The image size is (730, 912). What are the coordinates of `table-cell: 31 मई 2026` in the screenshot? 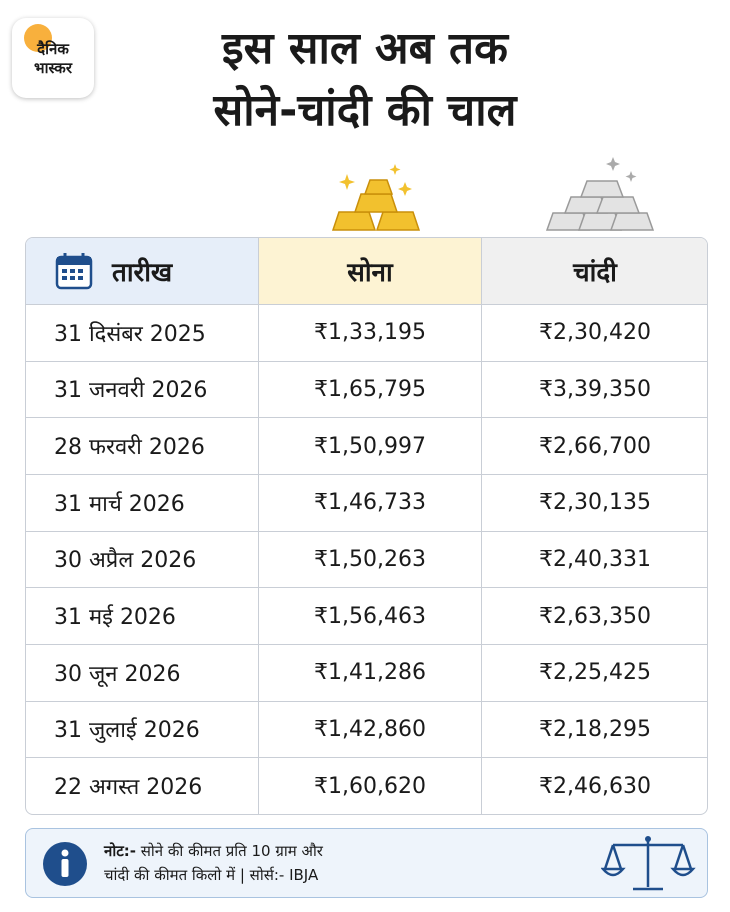 It's located at (142, 616).